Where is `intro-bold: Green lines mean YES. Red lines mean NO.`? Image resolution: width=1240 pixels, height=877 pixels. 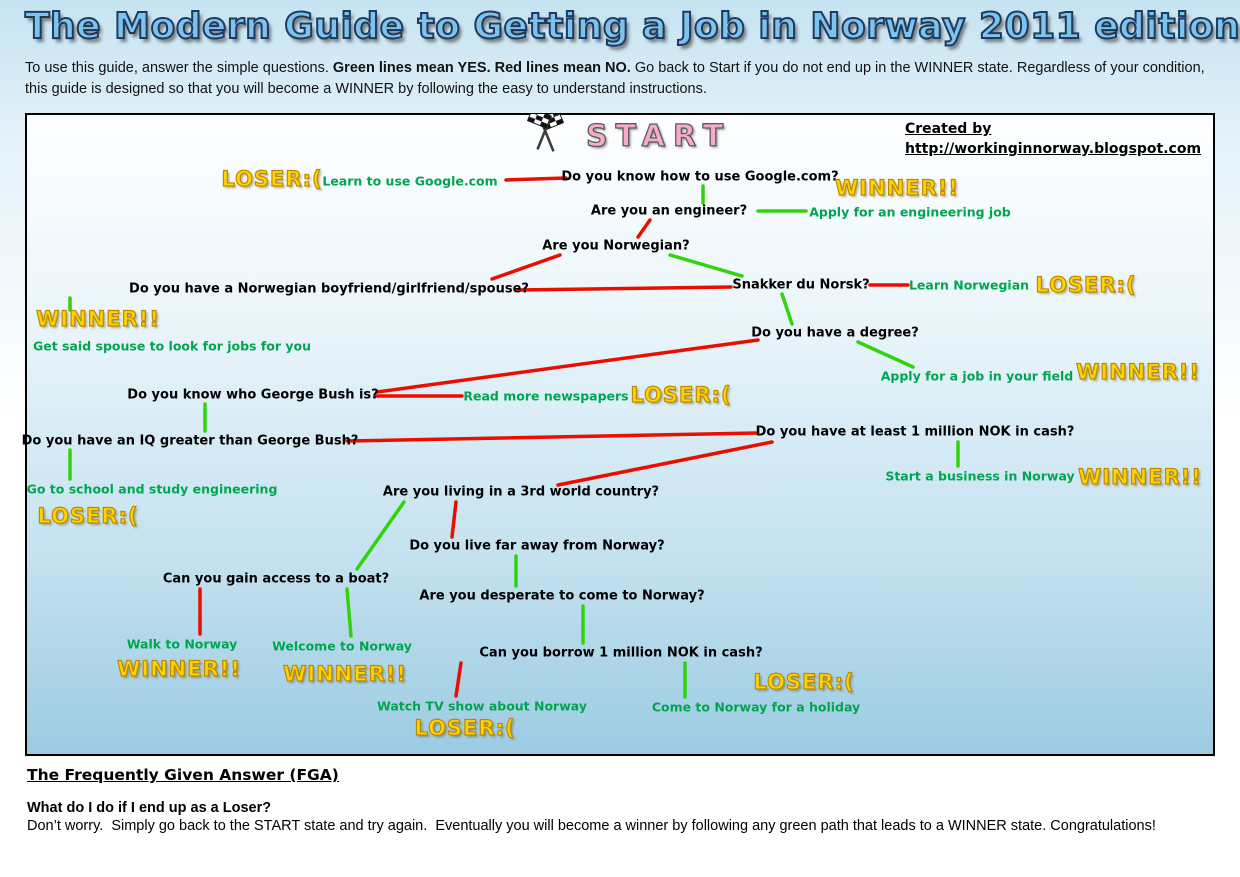
intro-bold: Green lines mean YES. Red lines mean NO. is located at coordinates (481, 68).